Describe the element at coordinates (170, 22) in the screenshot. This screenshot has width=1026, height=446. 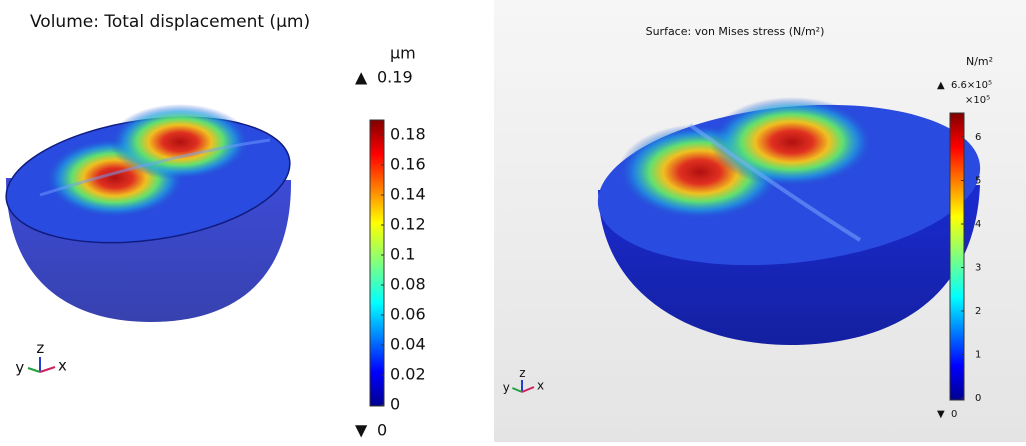
I see `panel-title: Volume: Total displacement (µm)` at that location.